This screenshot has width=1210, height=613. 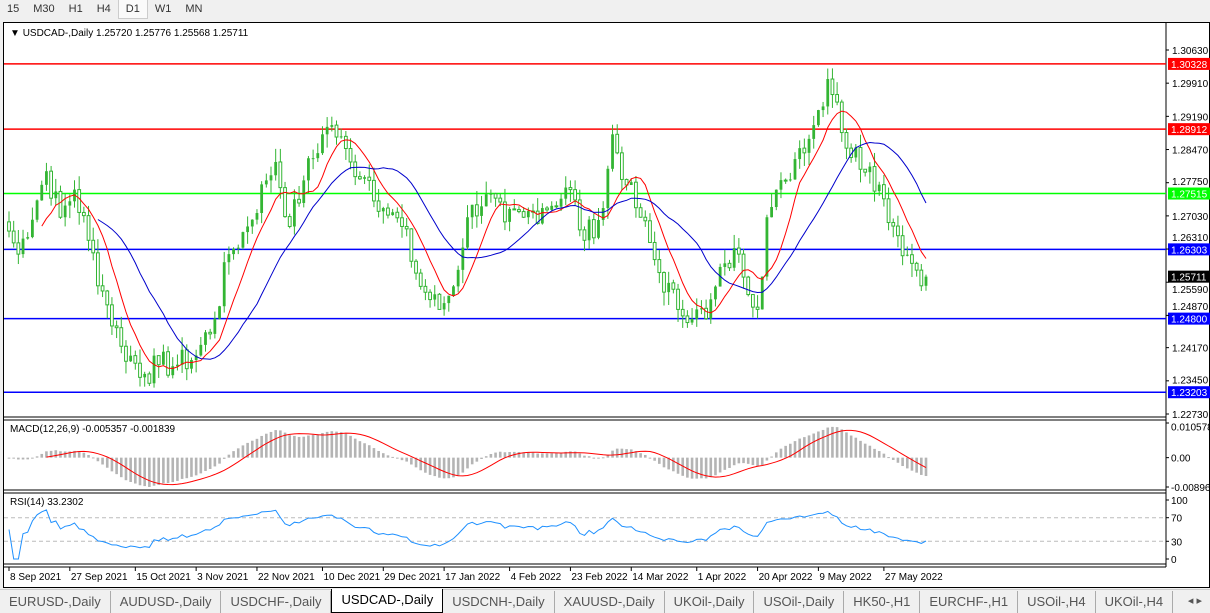 What do you see at coordinates (1135, 602) in the screenshot?
I see `tab-ukoil-h4: UKOil-,H4` at bounding box center [1135, 602].